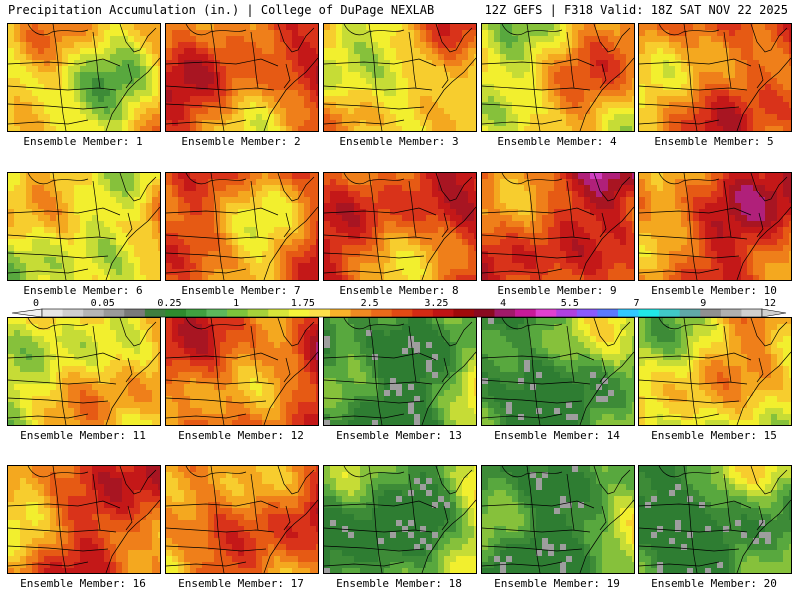  I want to click on colorbar-tick-label: 2.5, so click(370, 303).